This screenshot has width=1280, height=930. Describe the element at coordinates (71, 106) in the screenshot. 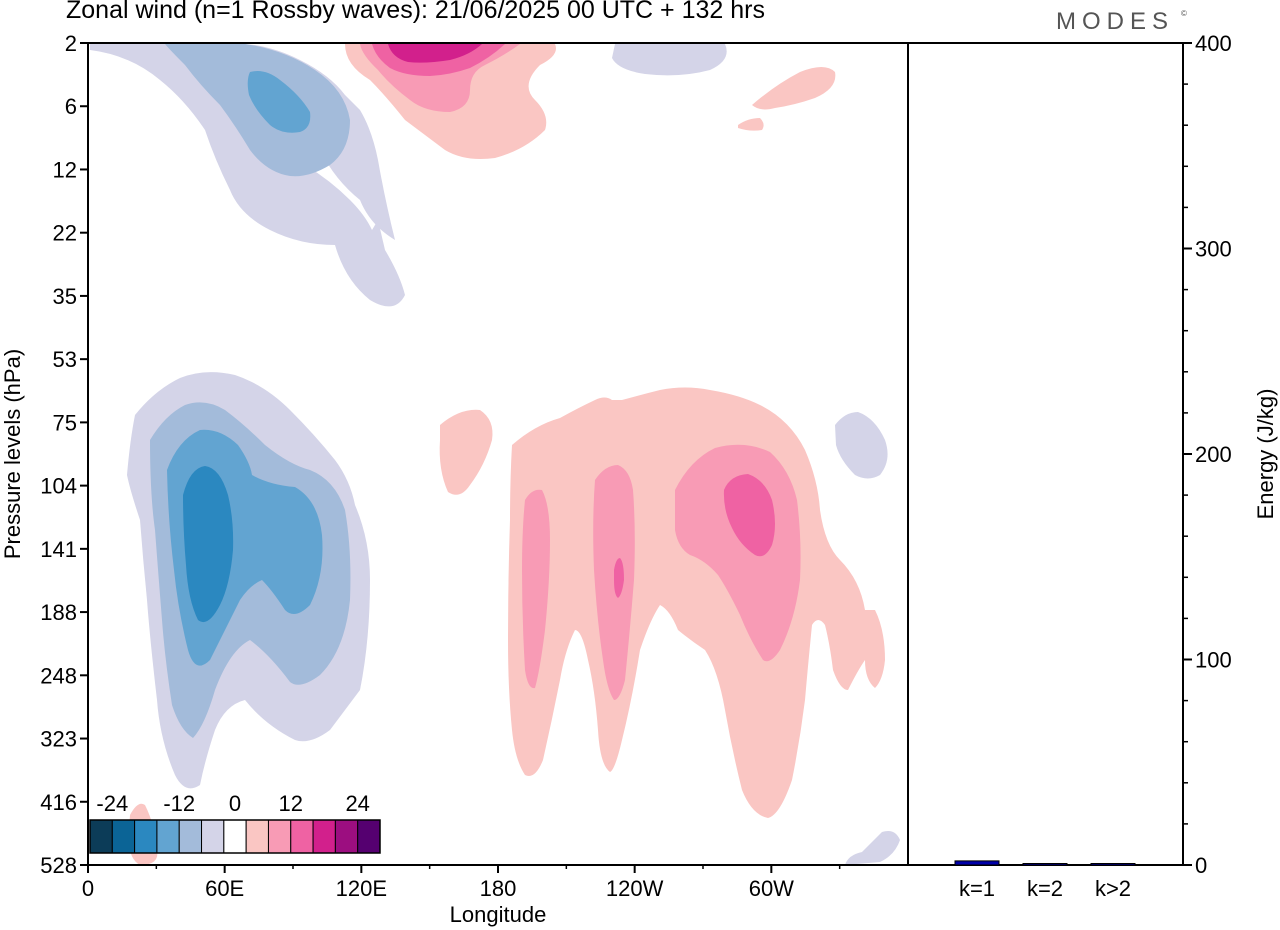

I see `pressure-tick-label: 6` at that location.